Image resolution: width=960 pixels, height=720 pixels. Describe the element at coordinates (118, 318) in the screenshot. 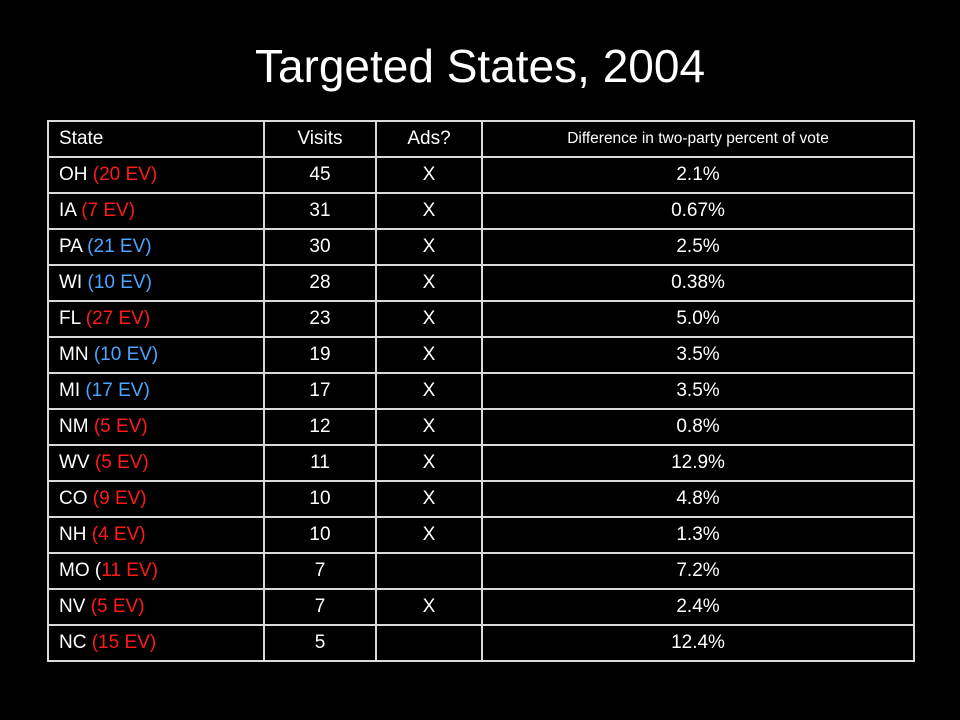

I see `electoral-votes: (27 EV)` at that location.